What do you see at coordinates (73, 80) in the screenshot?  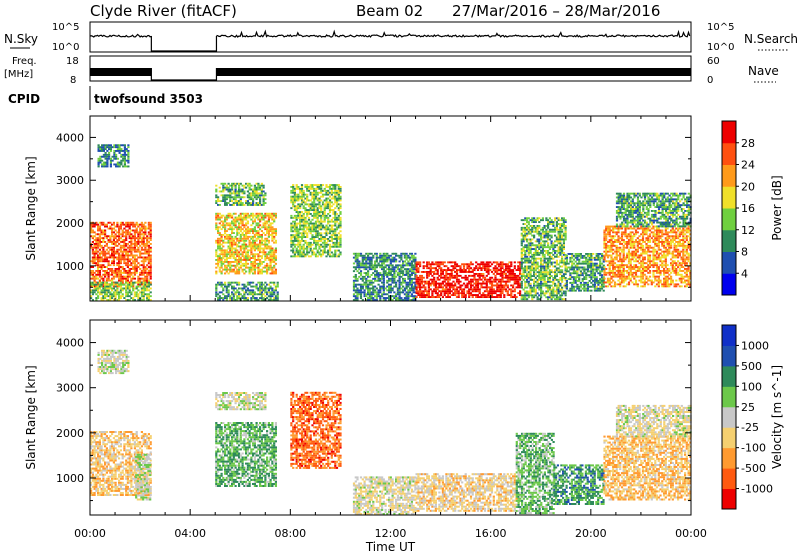 I see `freq-tick-bottom: 8` at bounding box center [73, 80].